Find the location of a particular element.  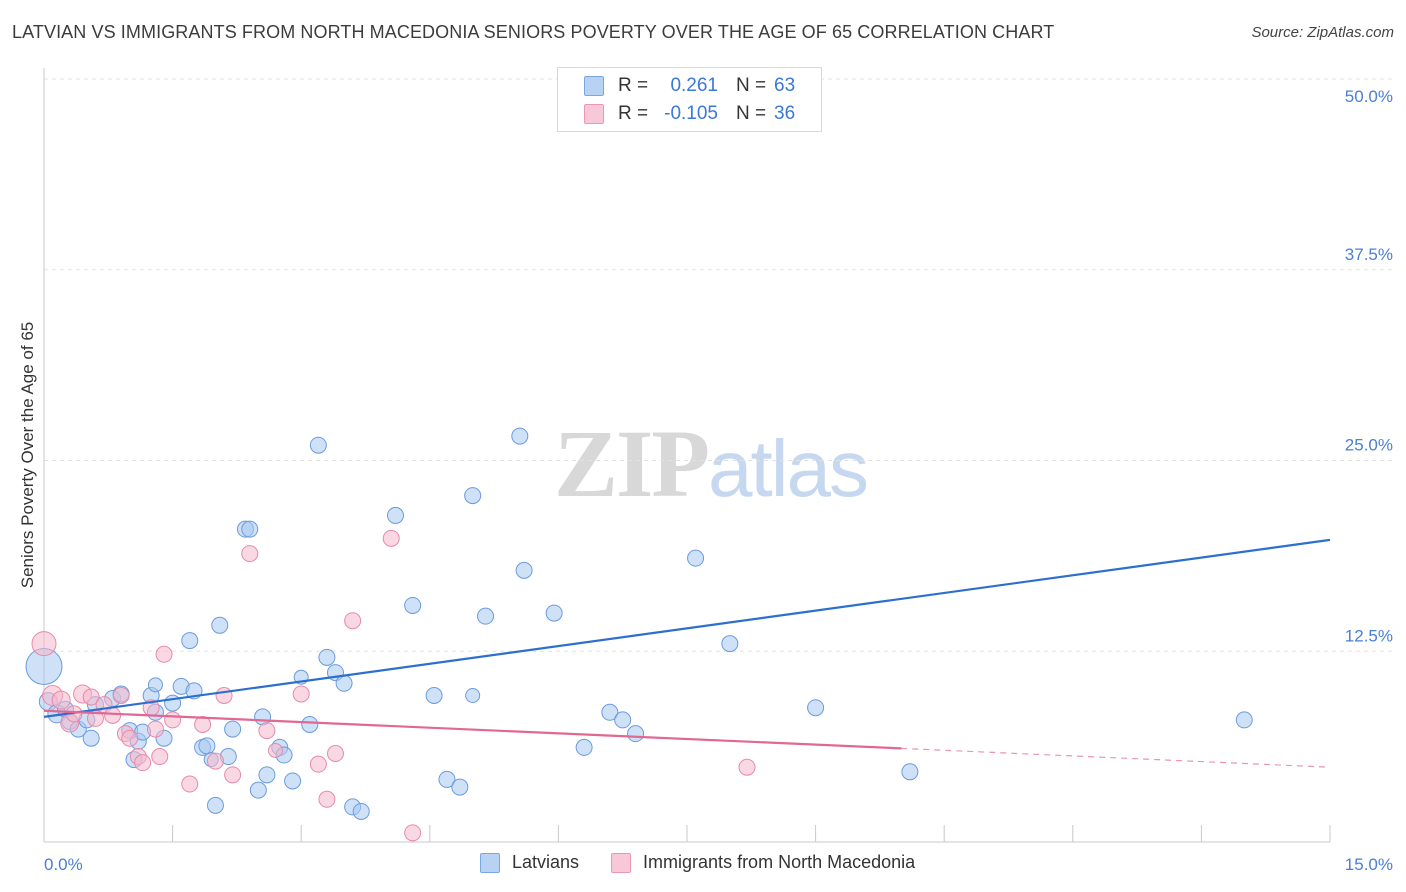

series-swatch-macedonia is located at coordinates (621, 862).